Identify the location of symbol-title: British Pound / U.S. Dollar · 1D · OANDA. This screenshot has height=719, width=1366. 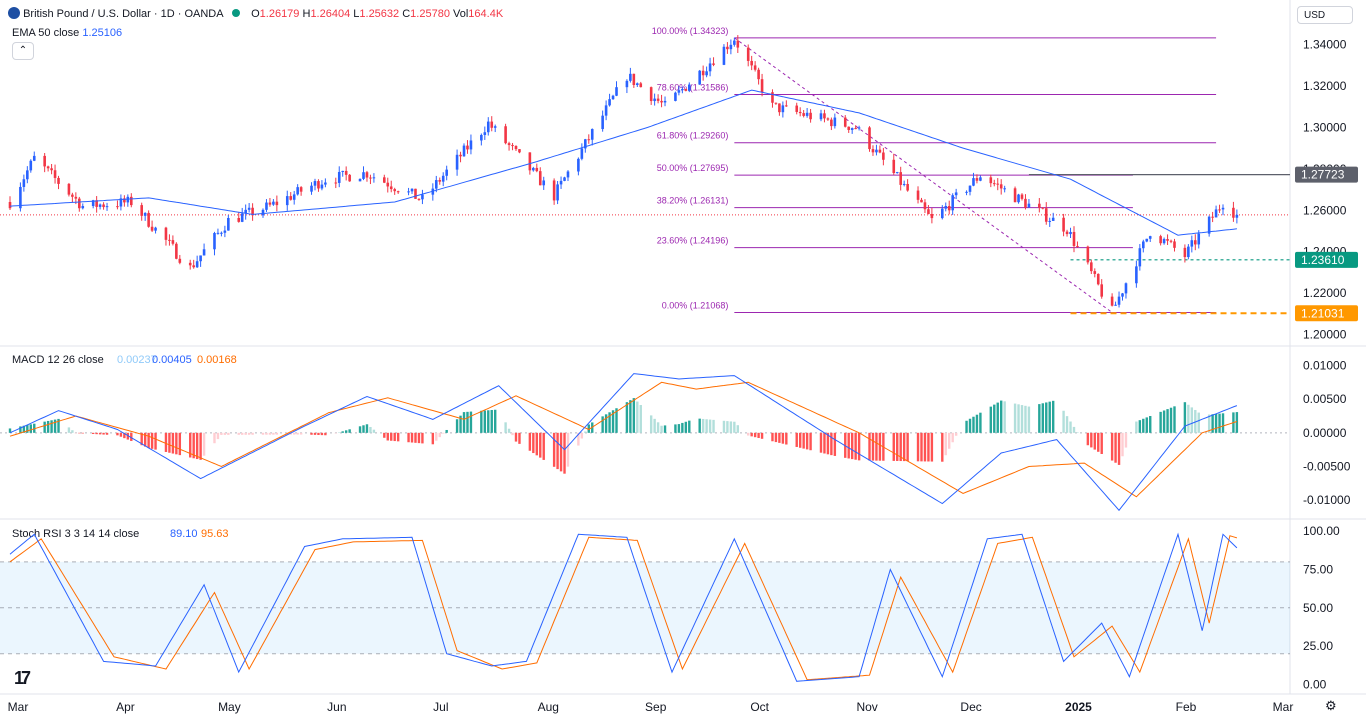
(123, 14).